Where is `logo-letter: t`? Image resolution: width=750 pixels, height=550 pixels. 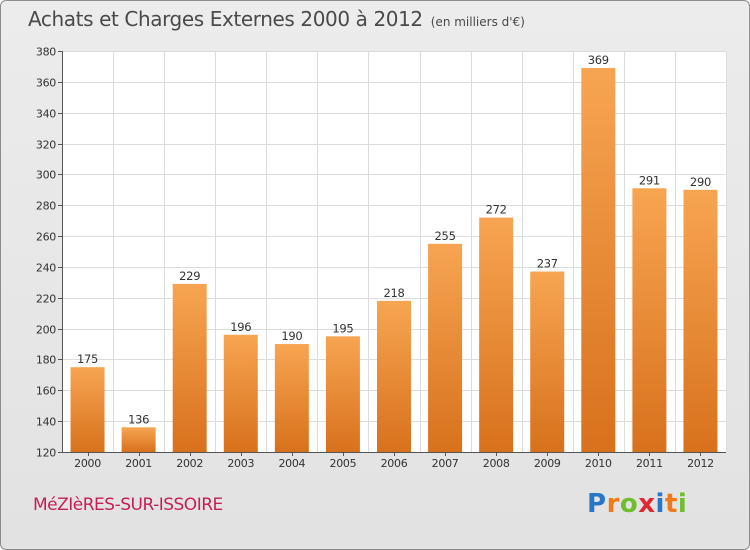
logo-letter: t is located at coordinates (671, 504).